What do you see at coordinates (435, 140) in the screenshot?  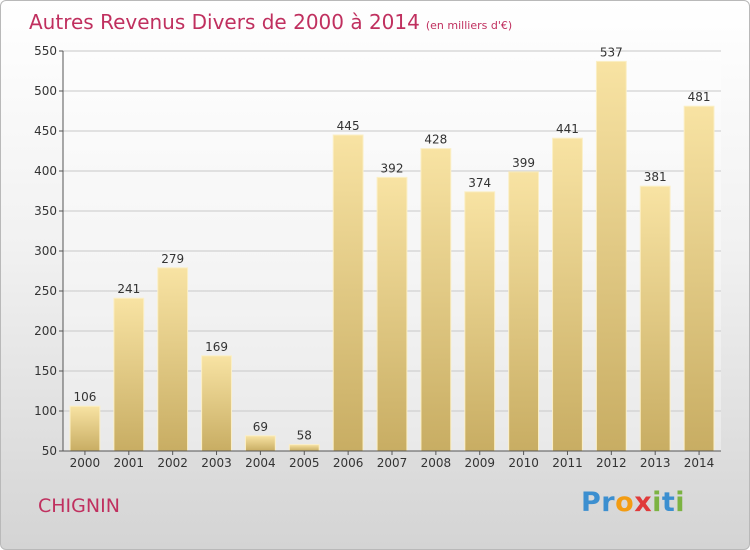 I see `data-label-2008: 428` at bounding box center [435, 140].